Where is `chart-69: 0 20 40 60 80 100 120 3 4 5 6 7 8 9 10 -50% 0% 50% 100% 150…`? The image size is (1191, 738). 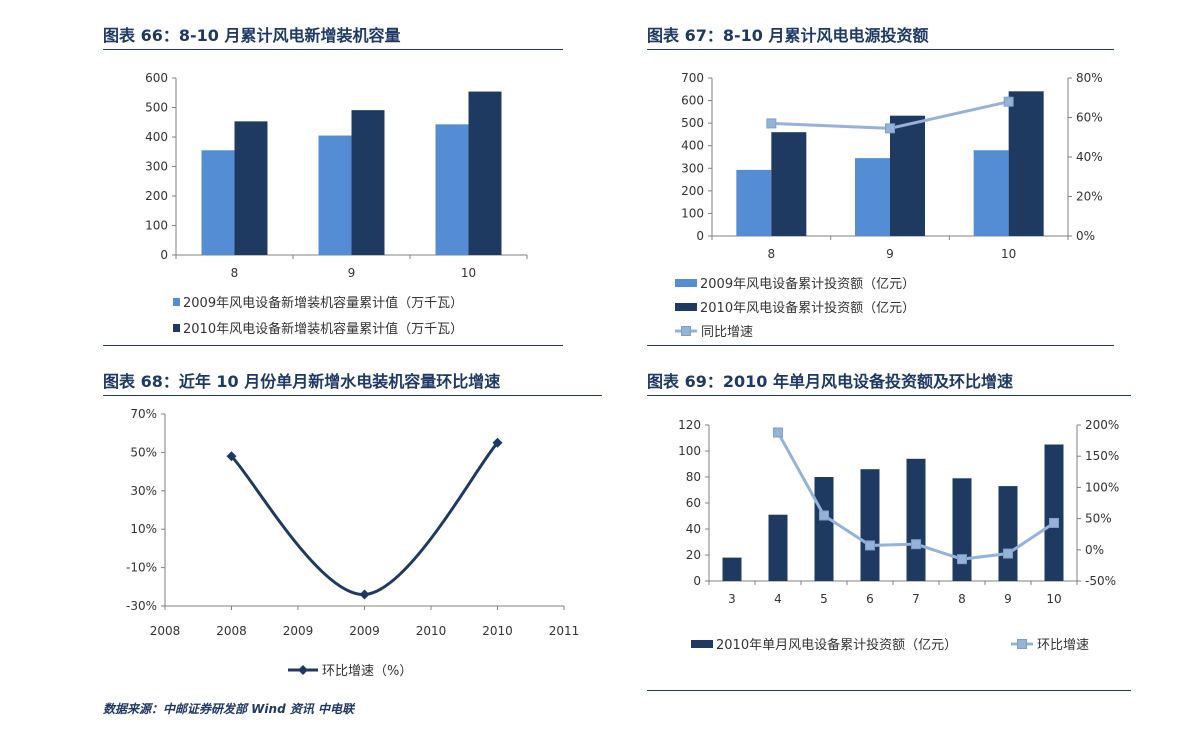 chart-69: 0 20 40 60 80 100 120 3 4 5 6 7 8 9 10 -50% 0% 50% 100% 150… is located at coordinates (898, 535).